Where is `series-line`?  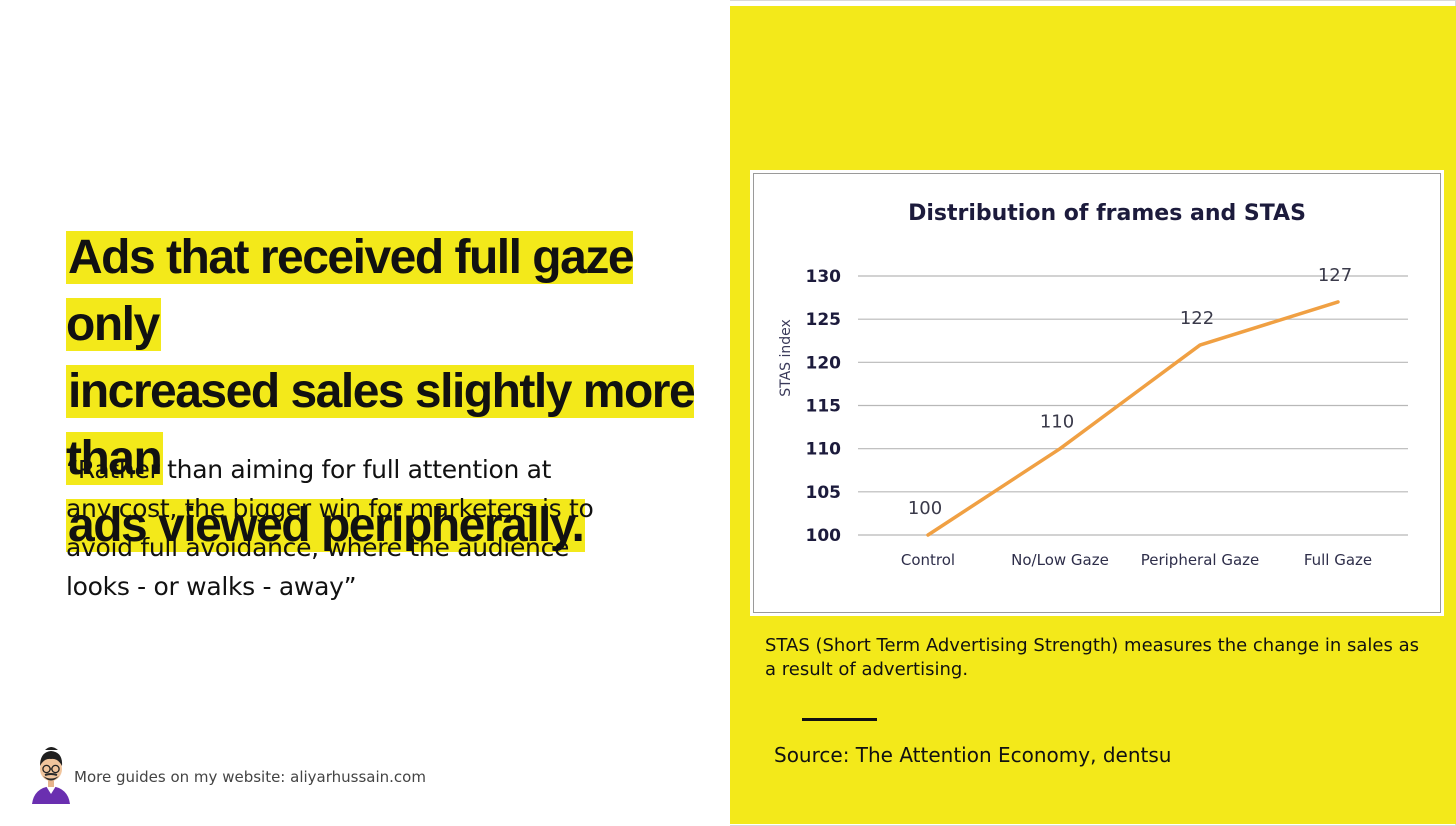 series-line is located at coordinates (1133, 418).